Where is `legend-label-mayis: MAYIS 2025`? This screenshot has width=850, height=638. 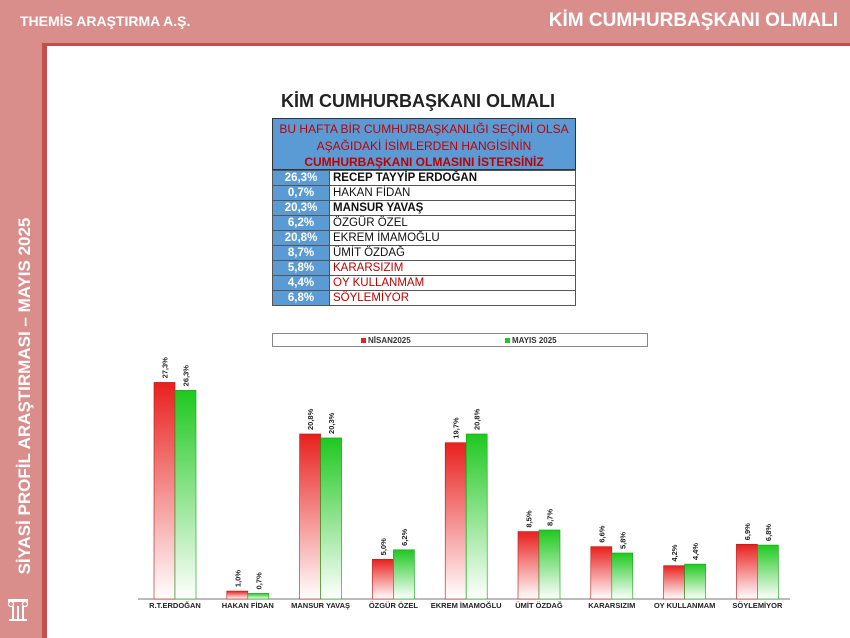
legend-label-mayis: MAYIS 2025 is located at coordinates (534, 340).